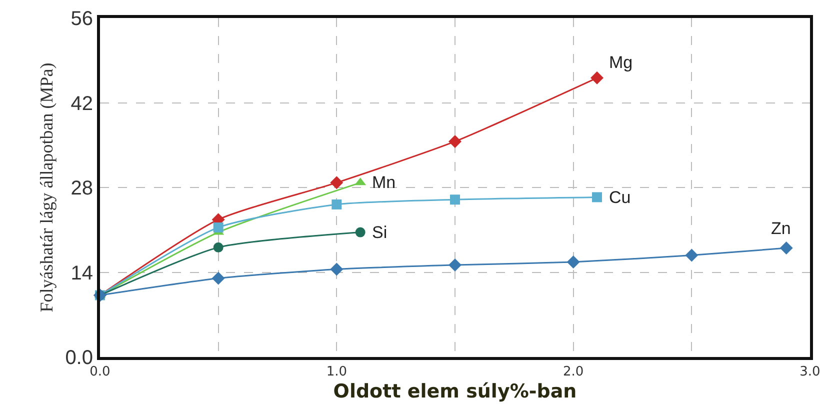 Image resolution: width=825 pixels, height=415 pixels. Describe the element at coordinates (384, 182) in the screenshot. I see `series-label: Mn` at that location.